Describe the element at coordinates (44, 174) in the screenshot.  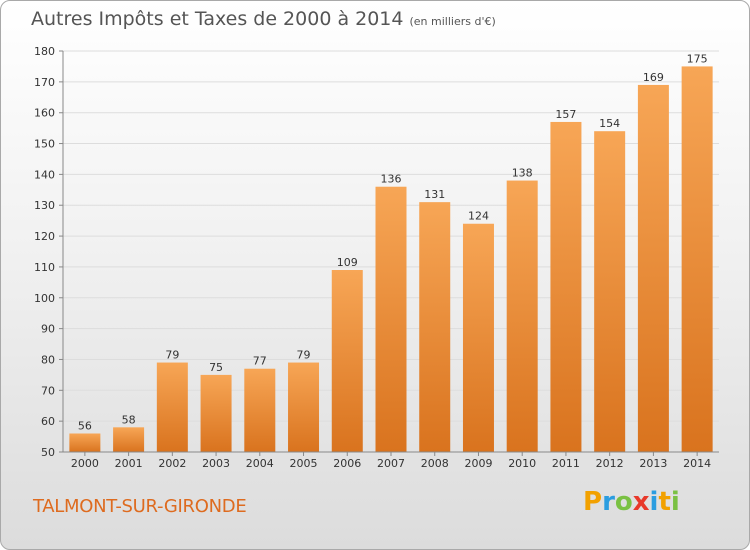
I see `y-tick-label: 140` at that location.